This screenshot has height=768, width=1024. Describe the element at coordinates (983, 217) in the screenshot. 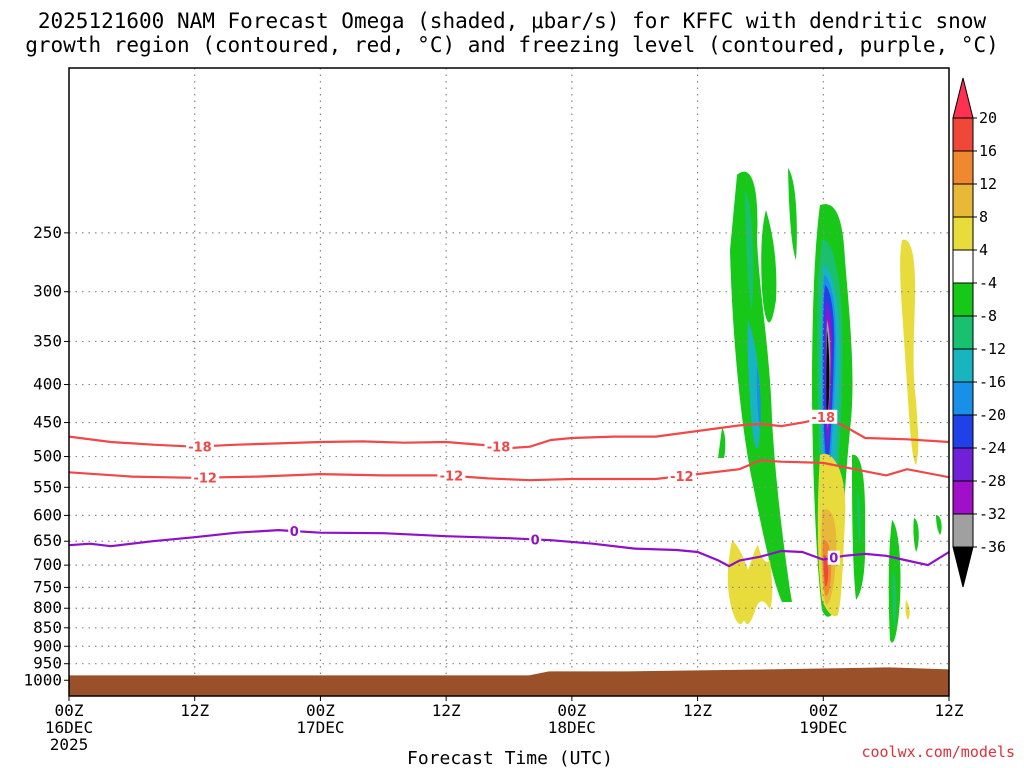

I see `colorbar-label: 8` at that location.